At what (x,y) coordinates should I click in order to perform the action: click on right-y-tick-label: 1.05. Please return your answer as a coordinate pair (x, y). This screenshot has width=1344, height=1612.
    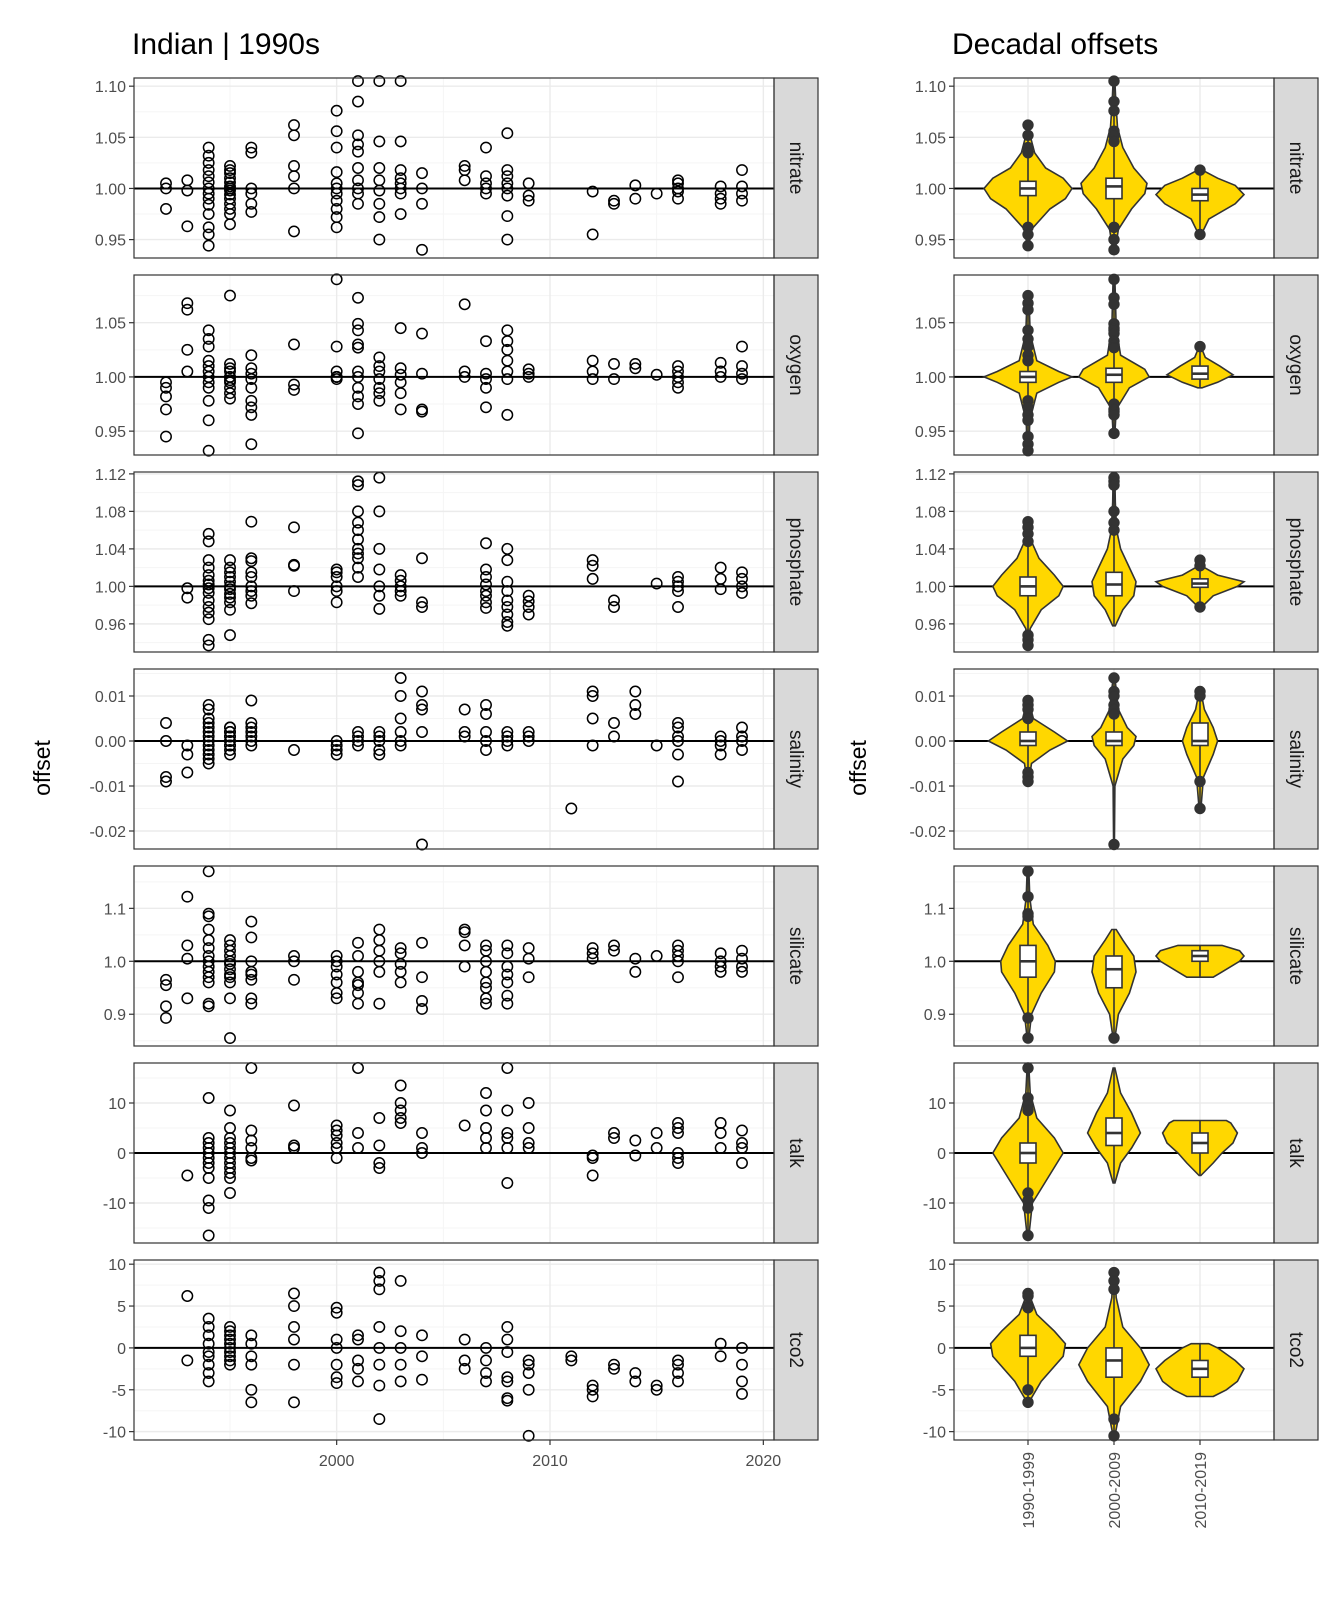
    Looking at the image, I should click on (930, 138).